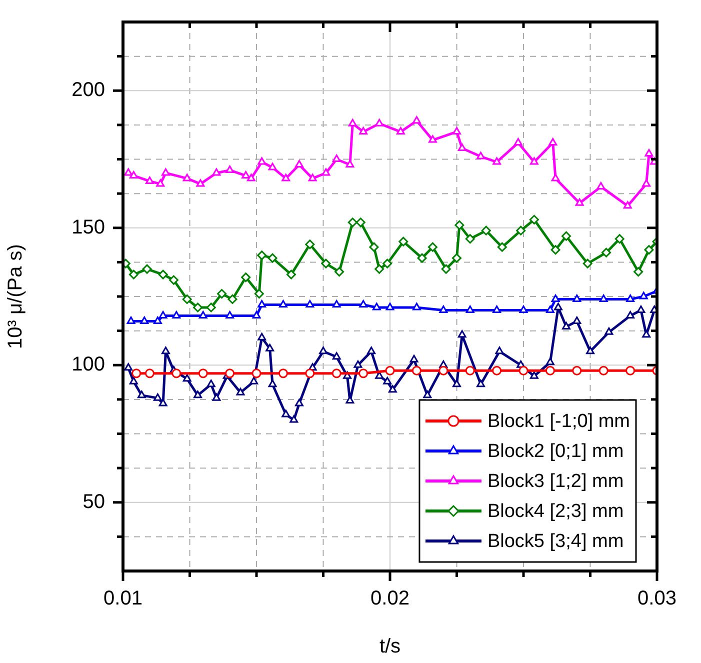 The width and height of the screenshot is (701, 663). I want to click on x-tick-label: 0.03, so click(657, 599).